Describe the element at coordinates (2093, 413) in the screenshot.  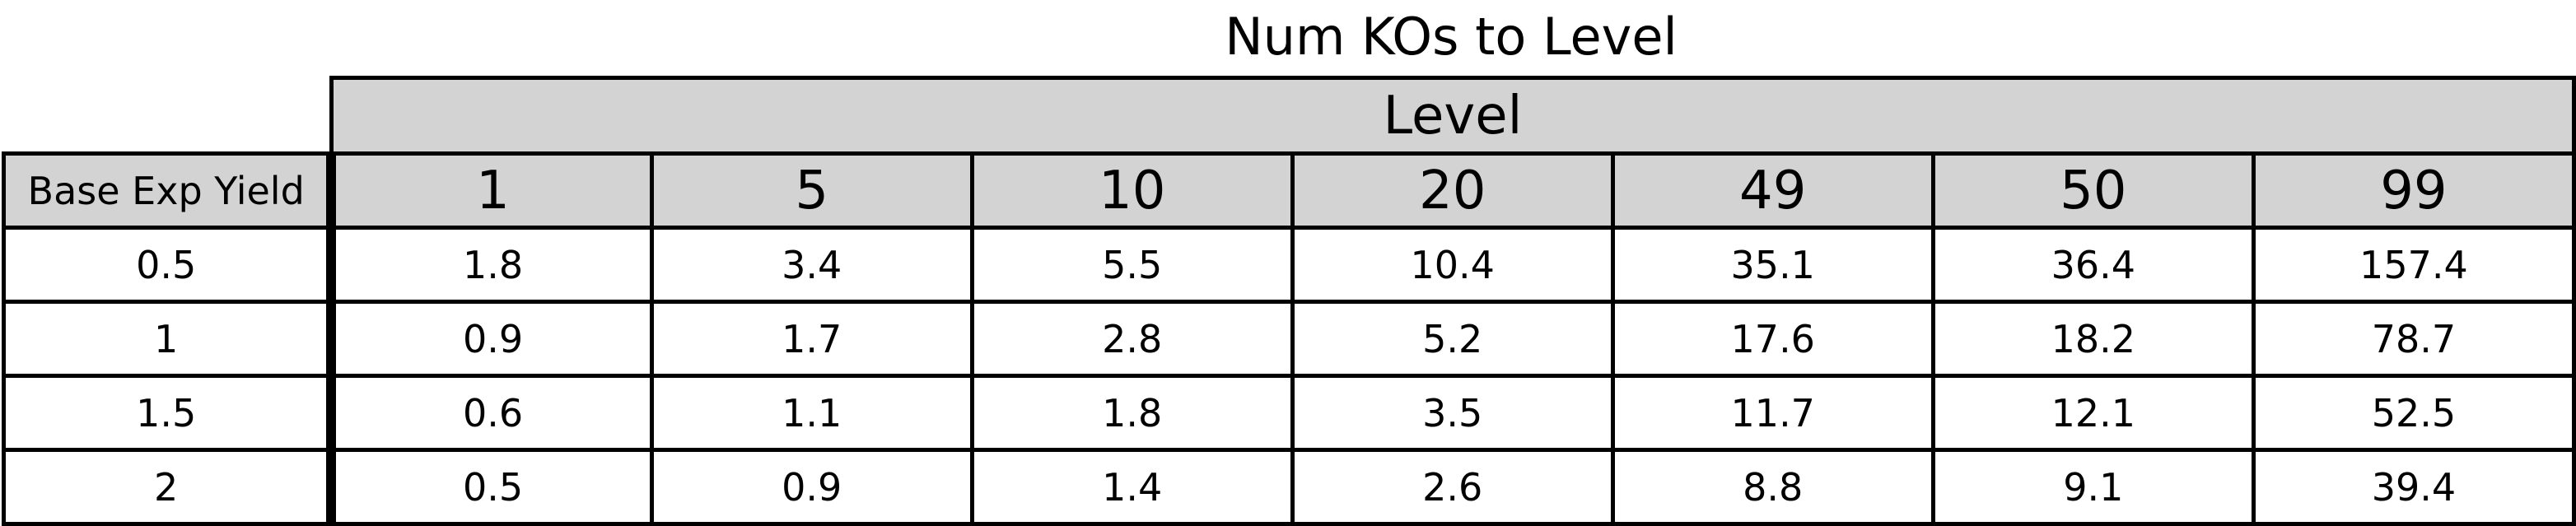
I see `table-cell: 12.1` at that location.